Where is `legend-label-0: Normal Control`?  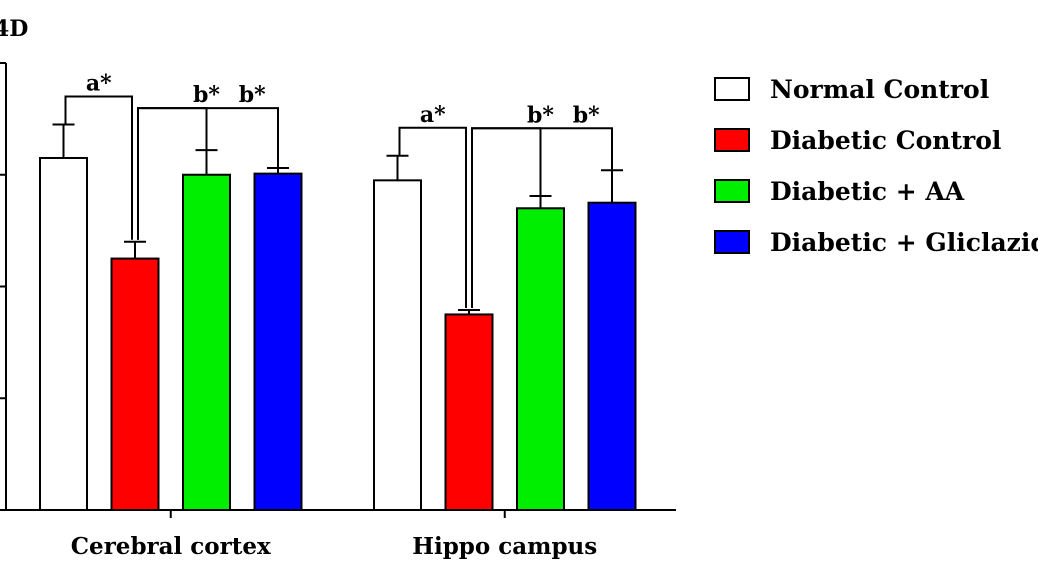
legend-label-0: Normal Control is located at coordinates (879, 89).